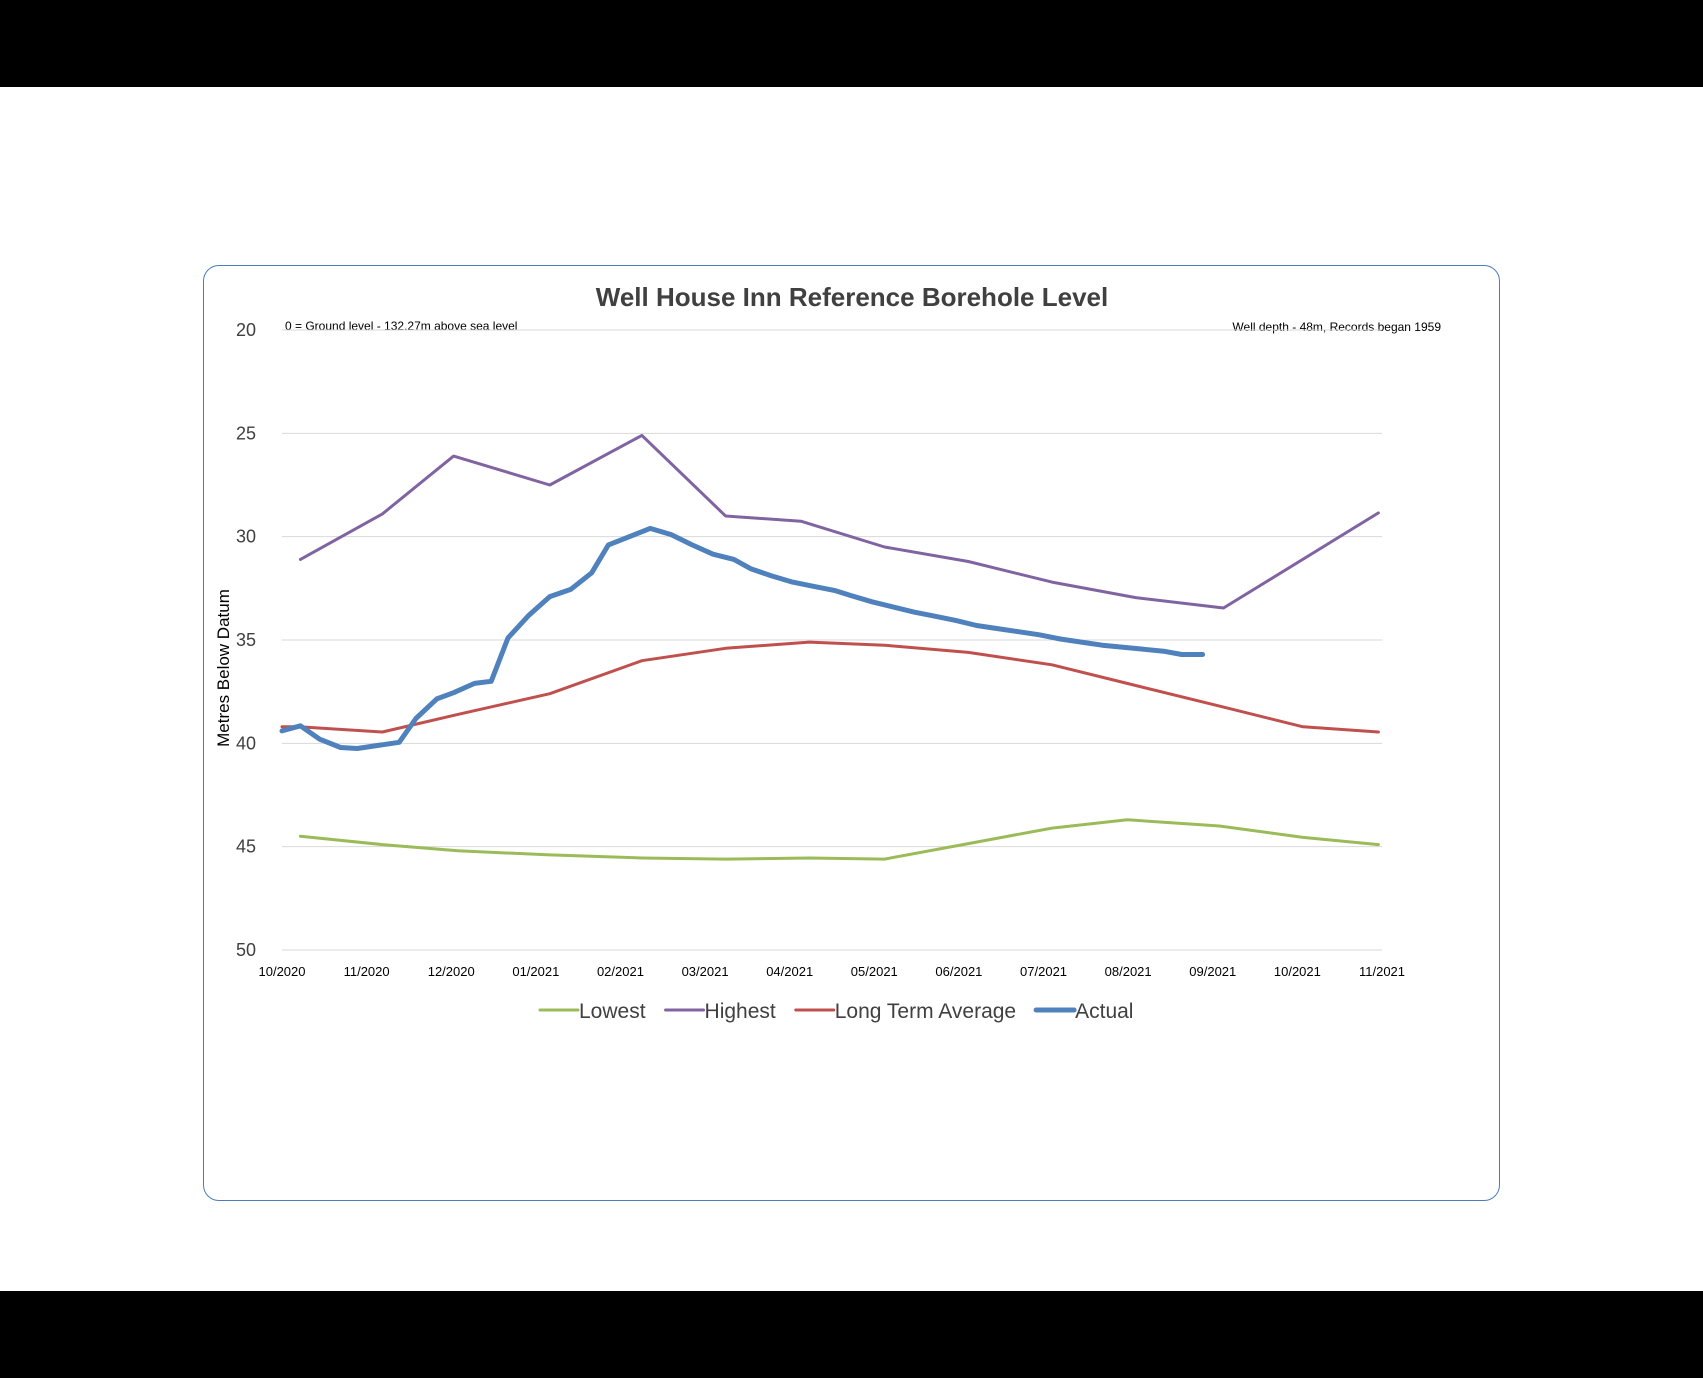 This screenshot has width=1703, height=1378. I want to click on well-depth-note: Well depth - 48m, Records began 1959, so click(1336, 327).